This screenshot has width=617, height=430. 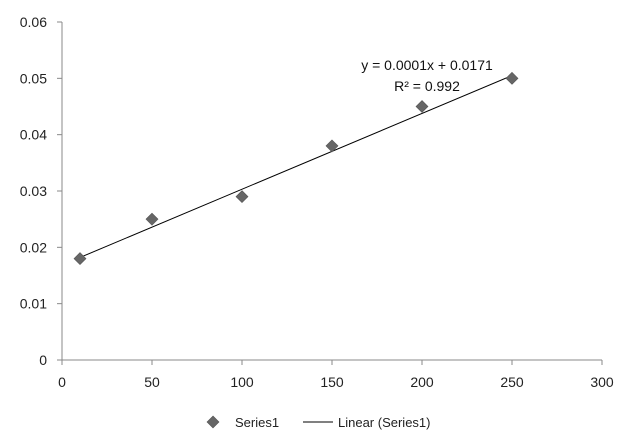 I want to click on legend: Series1 Linear (Series1), so click(x=318, y=422).